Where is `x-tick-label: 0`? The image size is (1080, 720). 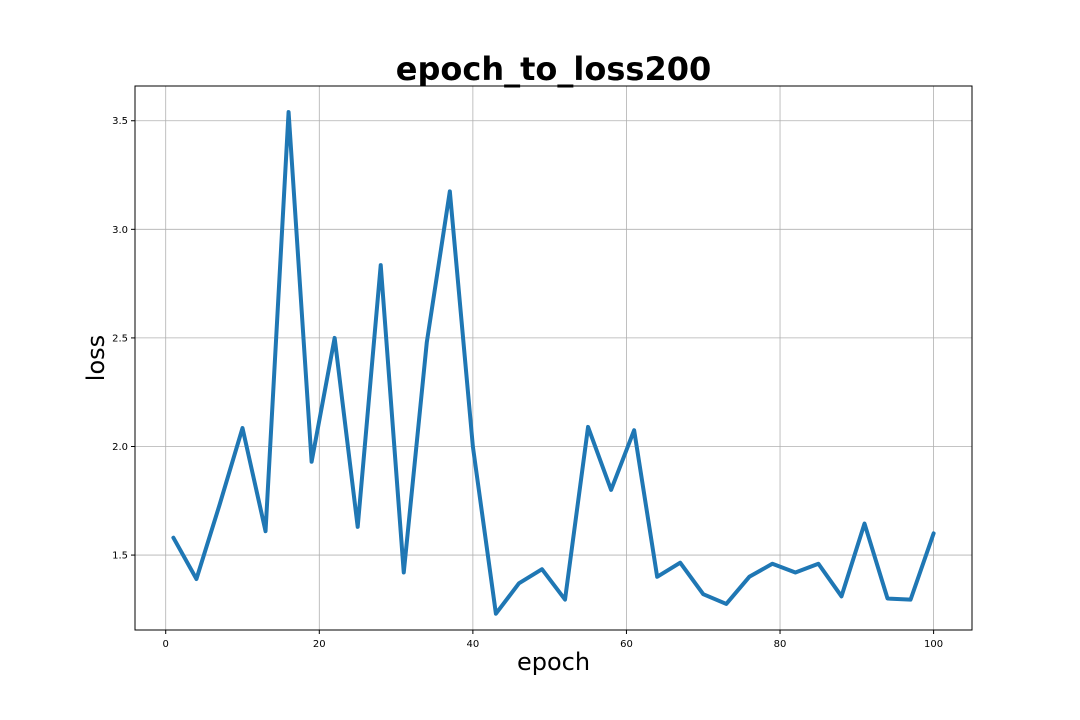 x-tick-label: 0 is located at coordinates (166, 644).